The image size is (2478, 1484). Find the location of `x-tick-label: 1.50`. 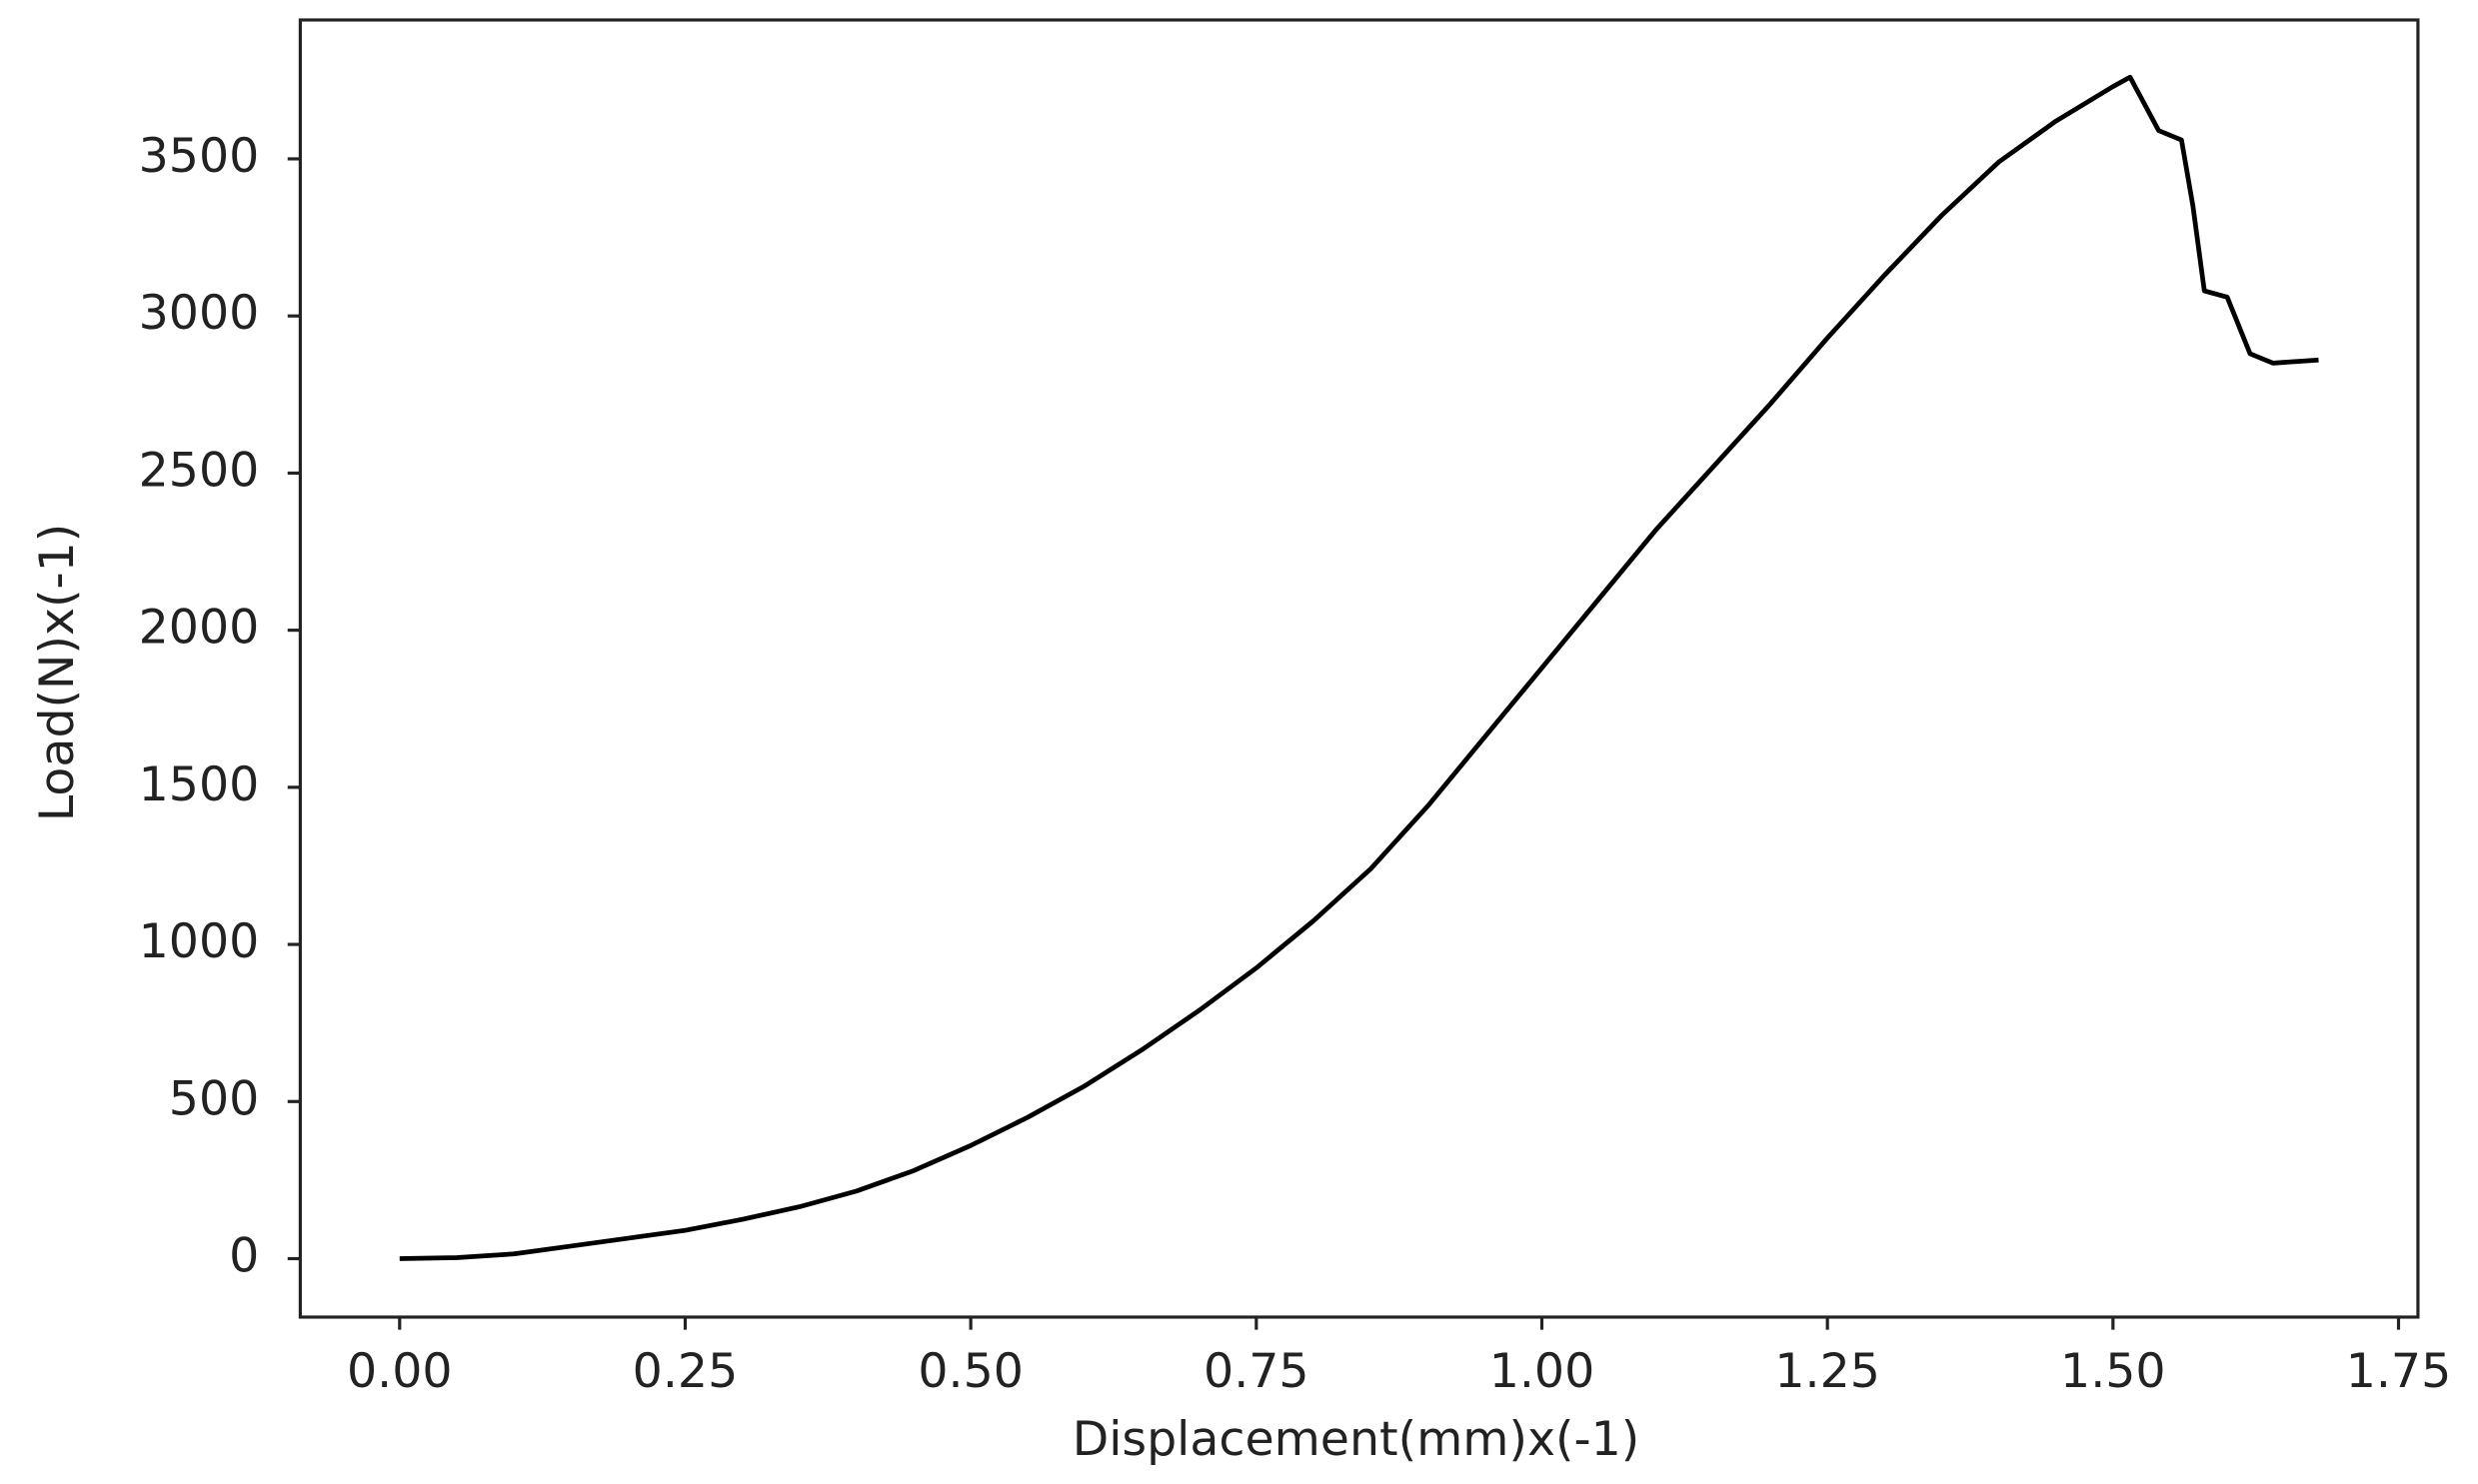

x-tick-label: 1.50 is located at coordinates (2113, 1371).